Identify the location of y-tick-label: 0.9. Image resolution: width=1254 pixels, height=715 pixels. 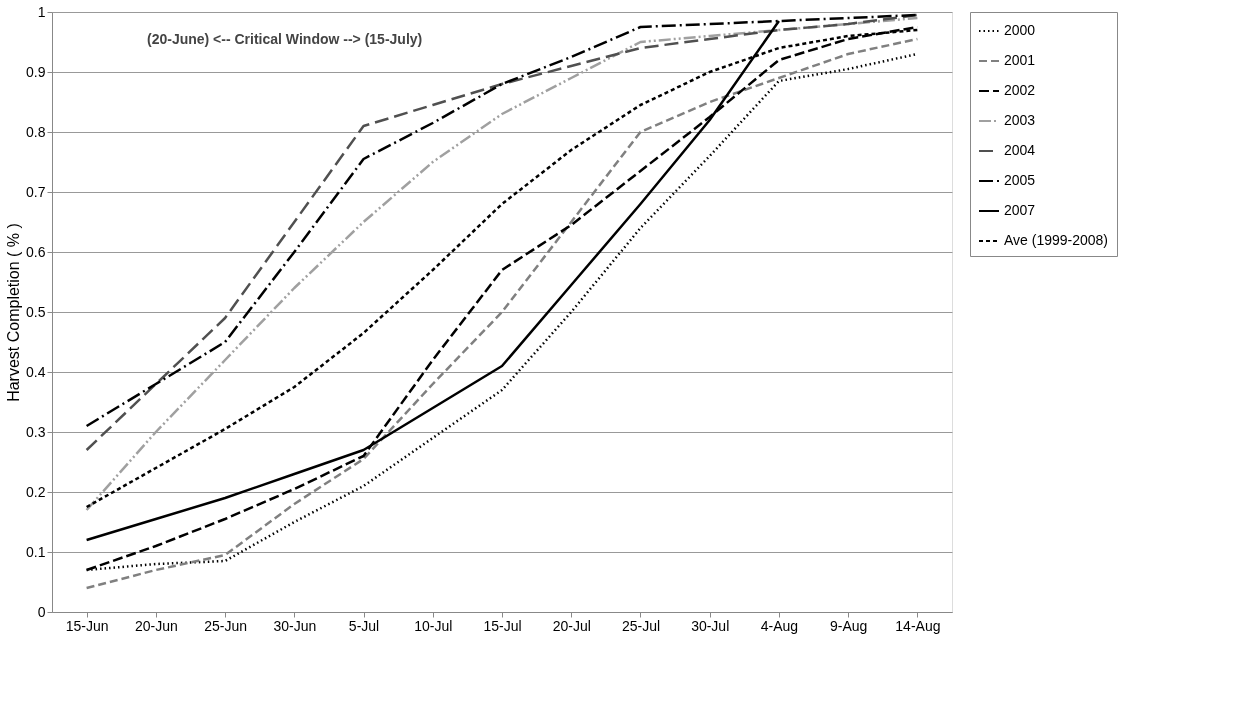
(36, 71).